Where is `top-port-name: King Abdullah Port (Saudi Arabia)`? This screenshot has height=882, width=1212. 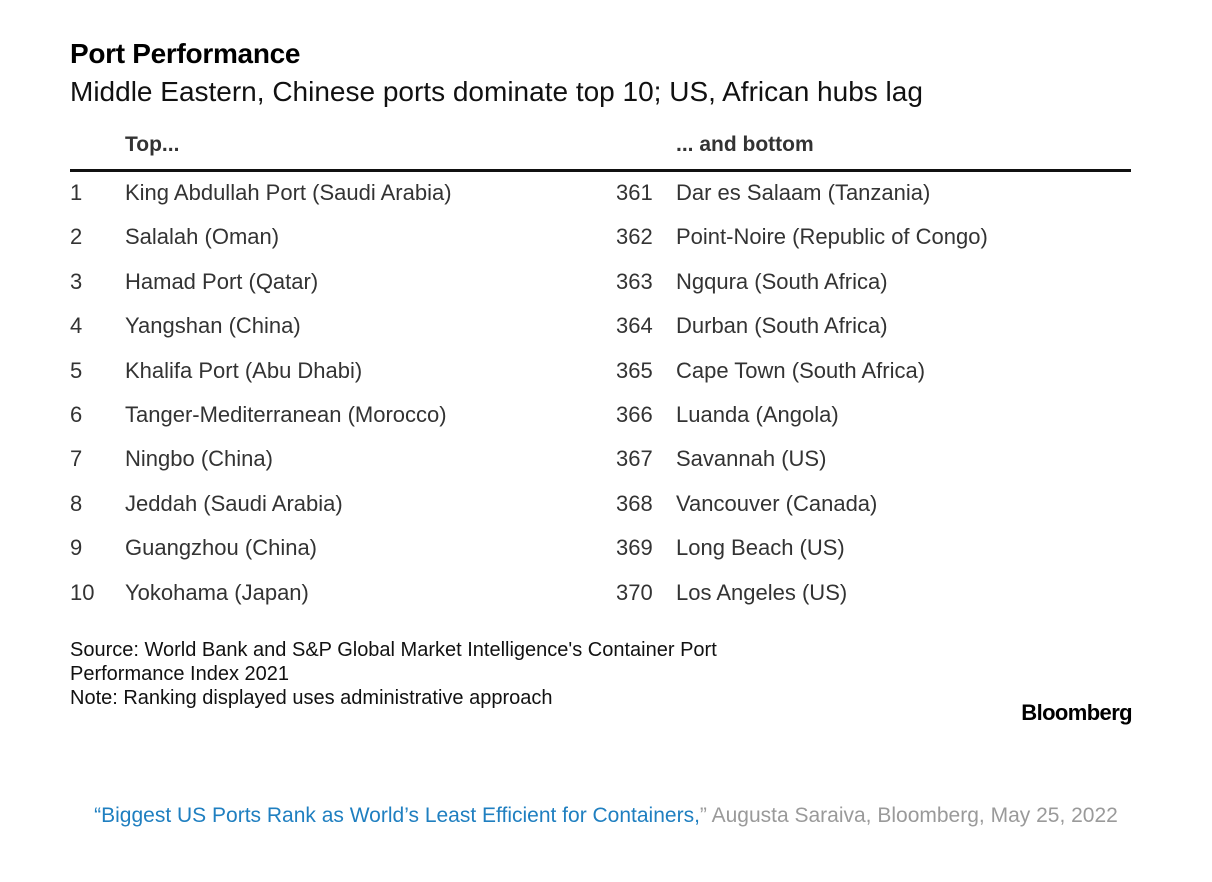 top-port-name: King Abdullah Port (Saudi Arabia) is located at coordinates (288, 192).